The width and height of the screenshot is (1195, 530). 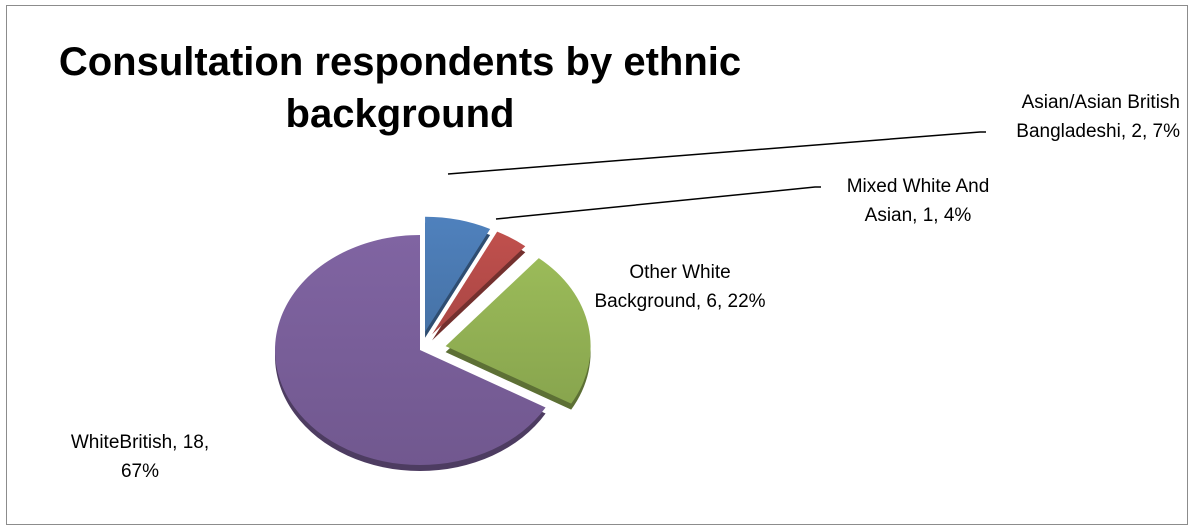 What do you see at coordinates (1101, 102) in the screenshot?
I see `data-label-line: Asian/Asian British` at bounding box center [1101, 102].